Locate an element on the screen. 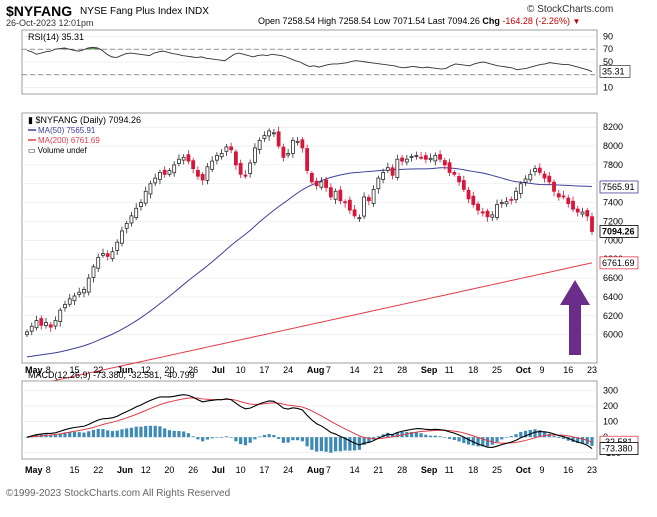 The image size is (657, 517). high-value: 7258.54 is located at coordinates (355, 21).